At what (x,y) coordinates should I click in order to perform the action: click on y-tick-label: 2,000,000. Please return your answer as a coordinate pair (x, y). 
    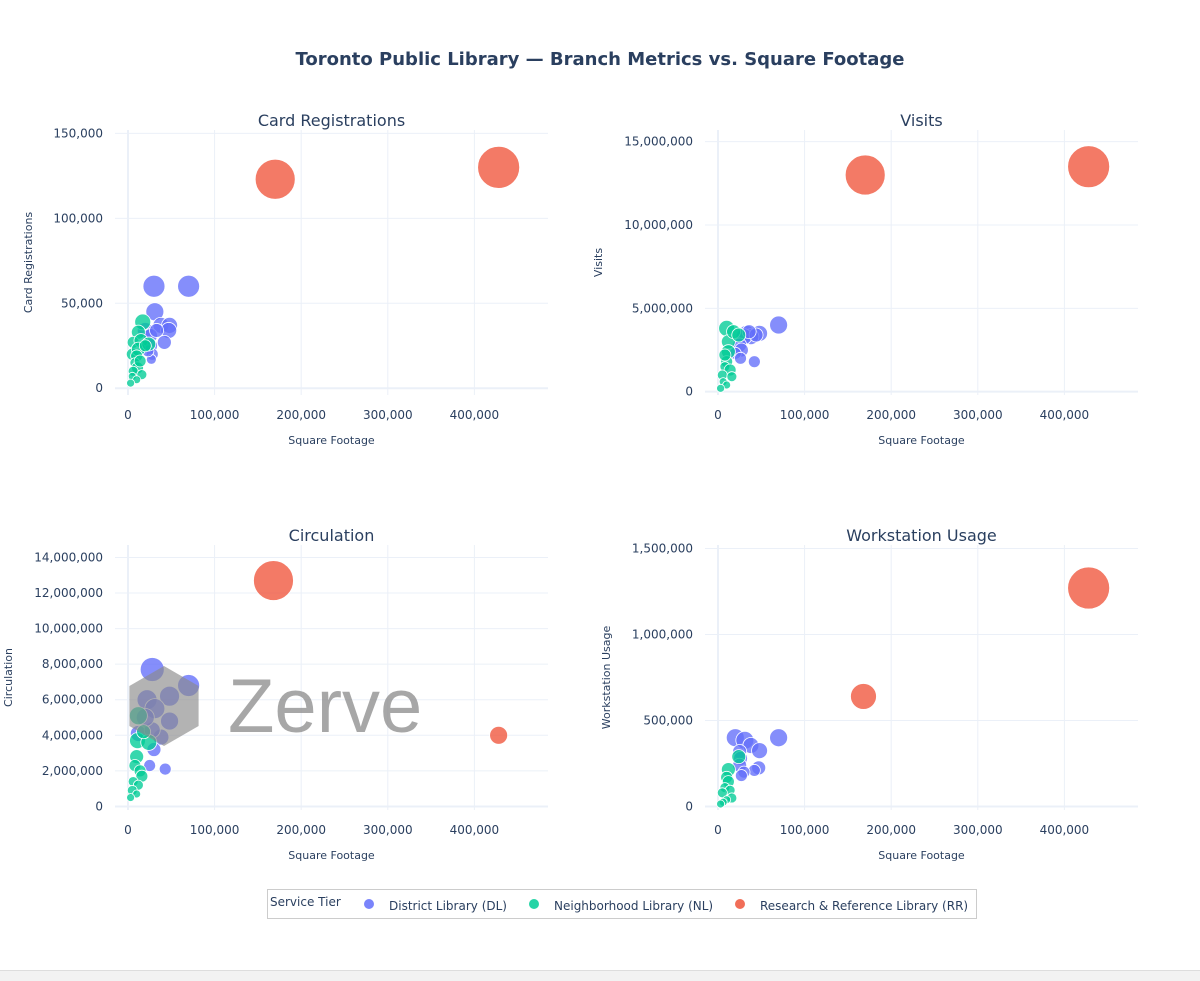
    Looking at the image, I should click on (72, 771).